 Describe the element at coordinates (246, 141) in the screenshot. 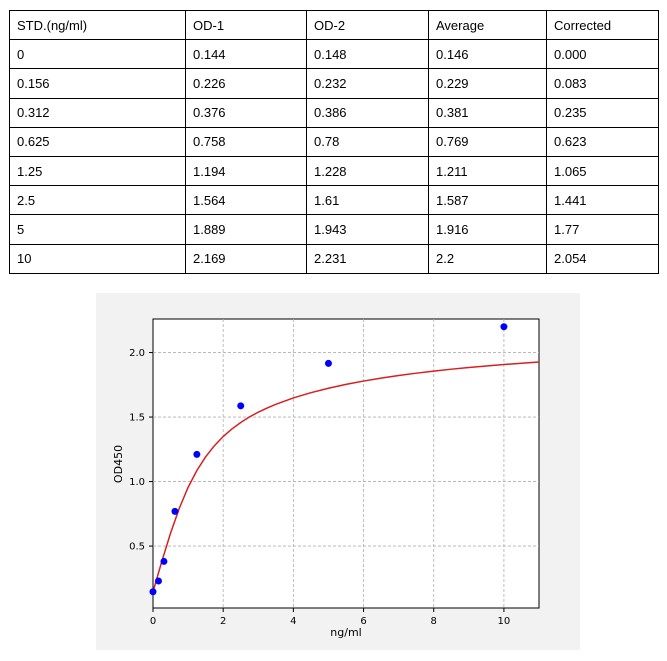

I see `table-cell: 0.758` at that location.